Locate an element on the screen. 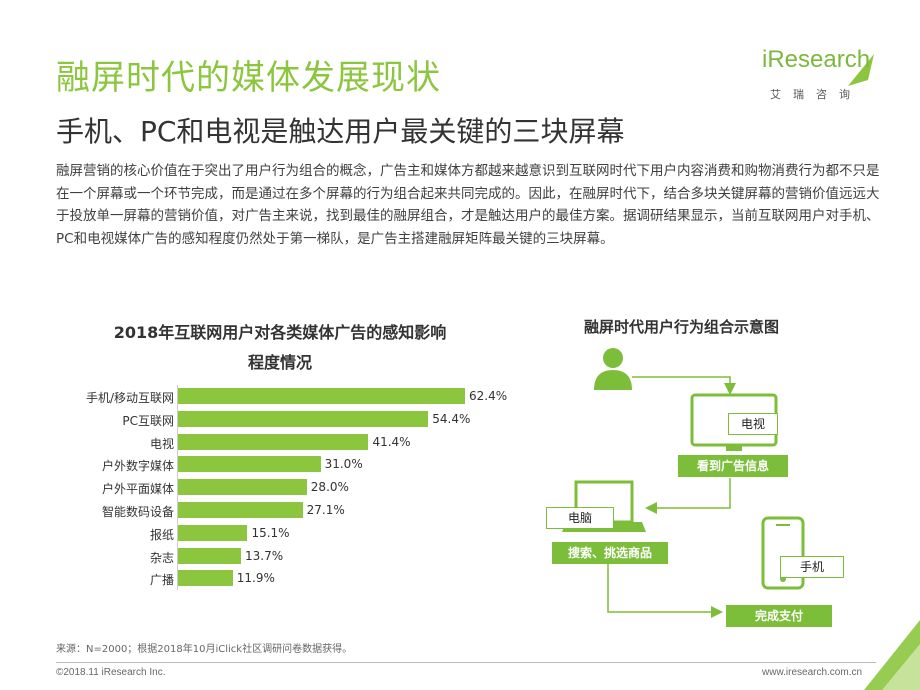  user-icon is located at coordinates (613, 369).